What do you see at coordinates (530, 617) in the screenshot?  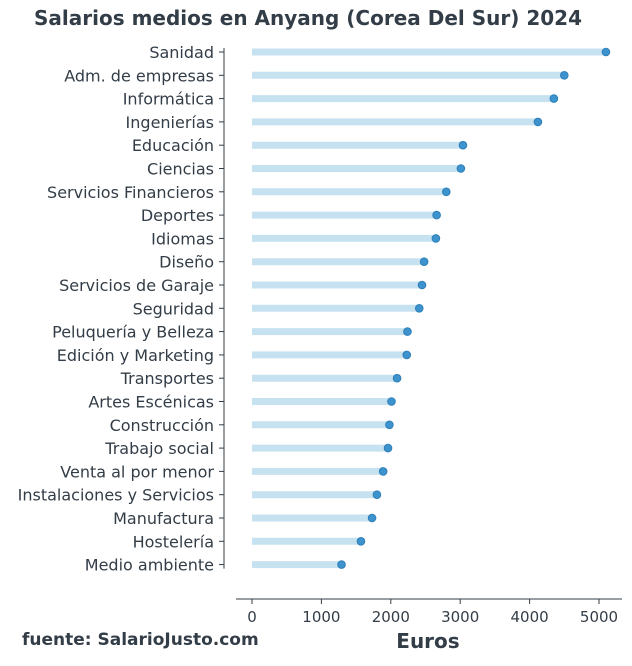 I see `x-tick-label: 4000` at bounding box center [530, 617].